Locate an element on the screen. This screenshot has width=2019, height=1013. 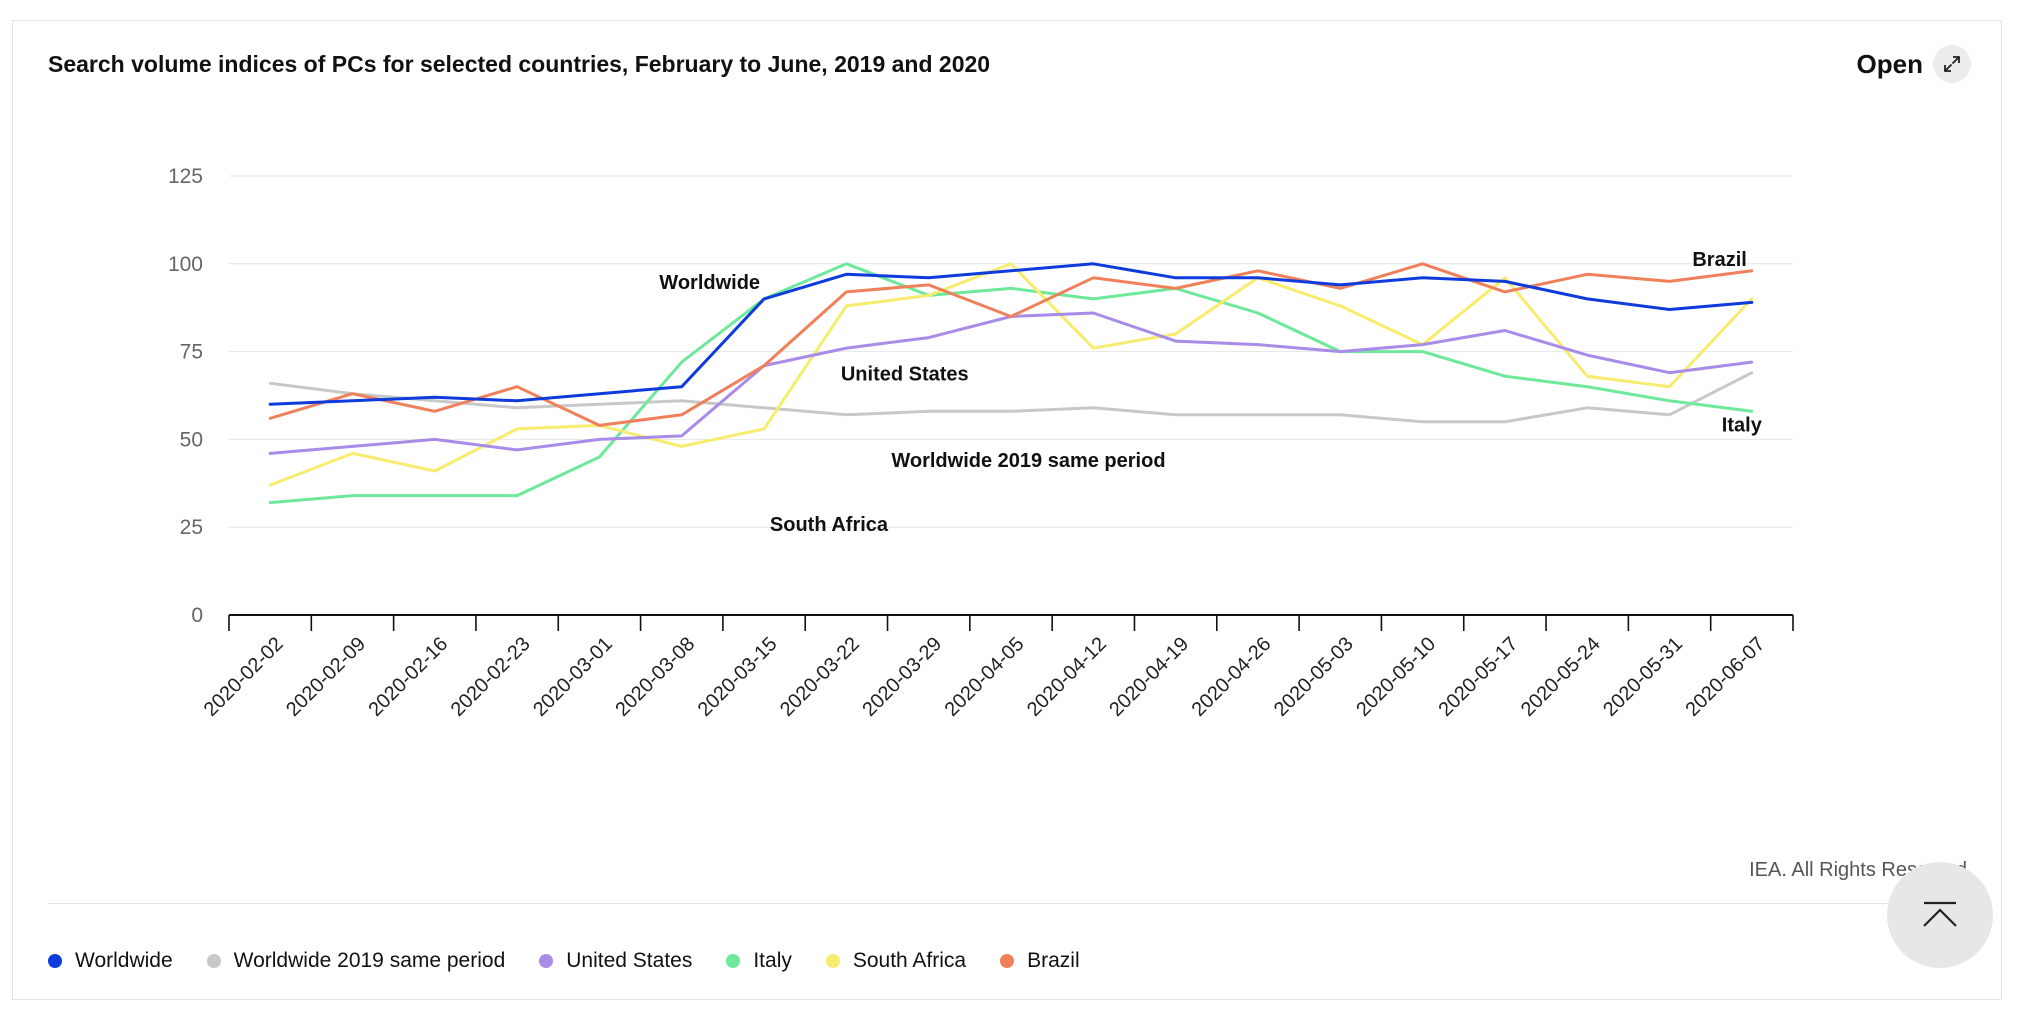
series-label-brazil: Brazil is located at coordinates (1719, 260).